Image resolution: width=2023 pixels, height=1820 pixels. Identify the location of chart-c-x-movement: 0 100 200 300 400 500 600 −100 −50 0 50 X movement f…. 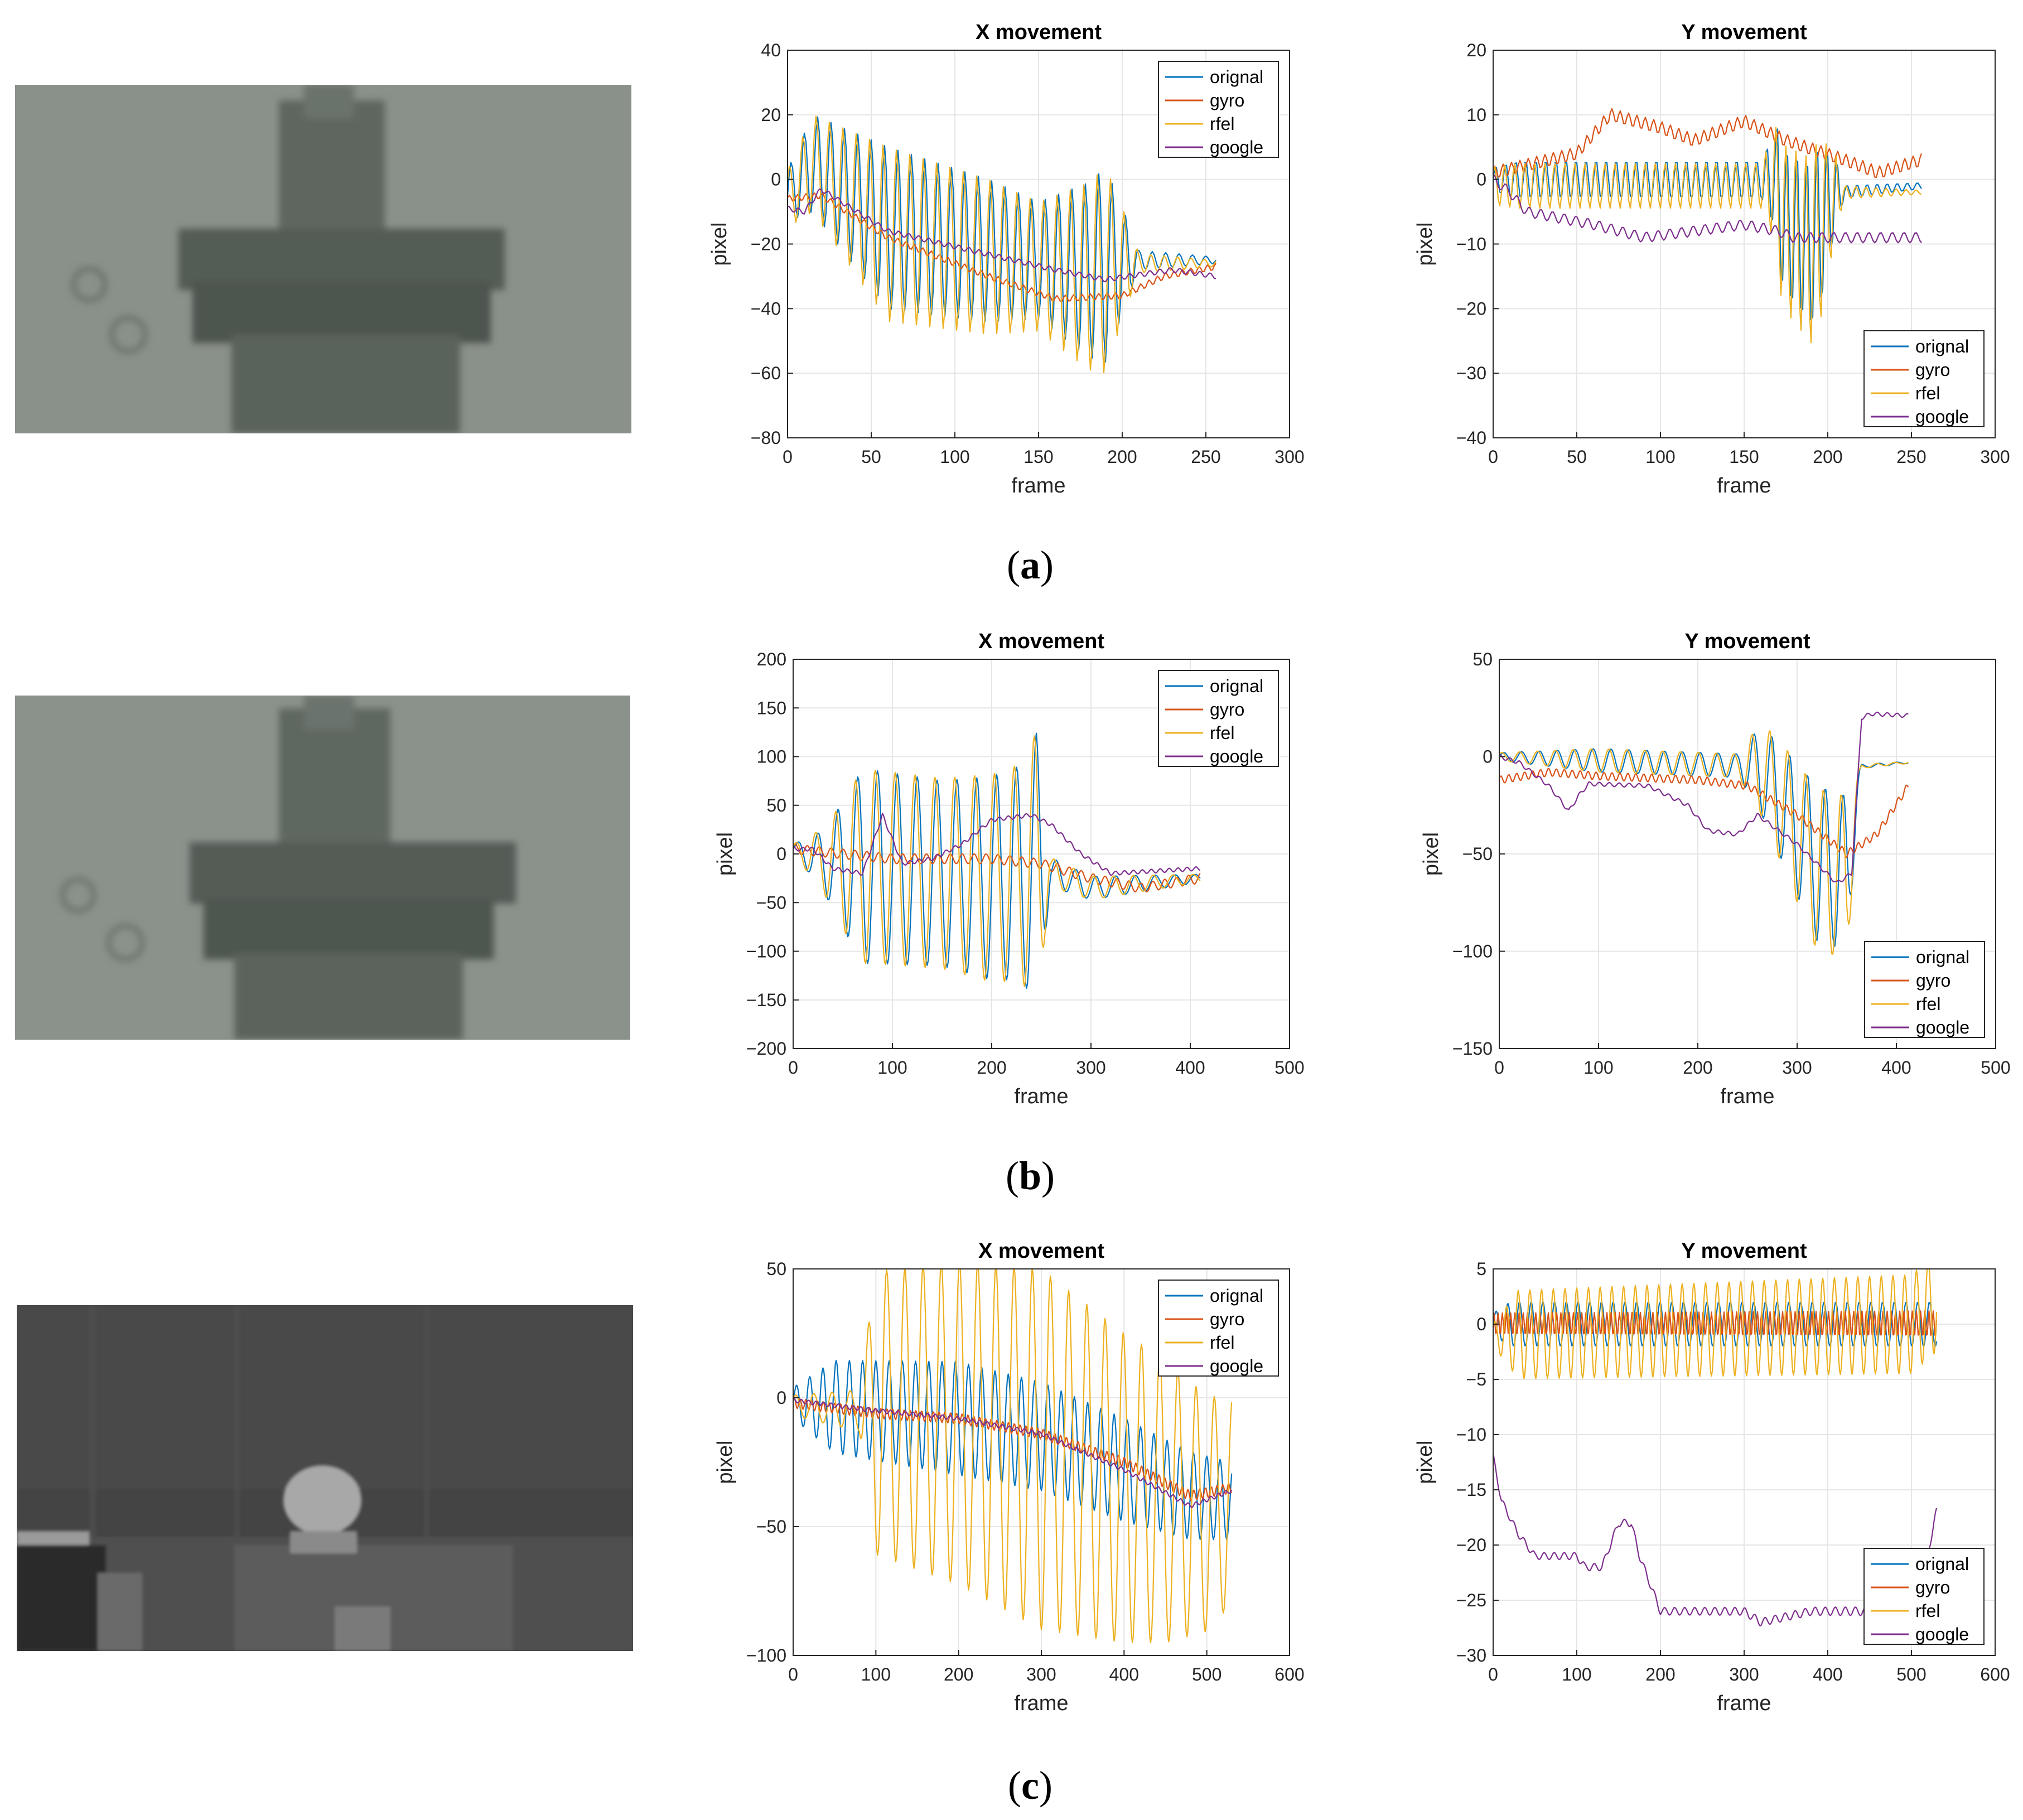
(1009, 1477).